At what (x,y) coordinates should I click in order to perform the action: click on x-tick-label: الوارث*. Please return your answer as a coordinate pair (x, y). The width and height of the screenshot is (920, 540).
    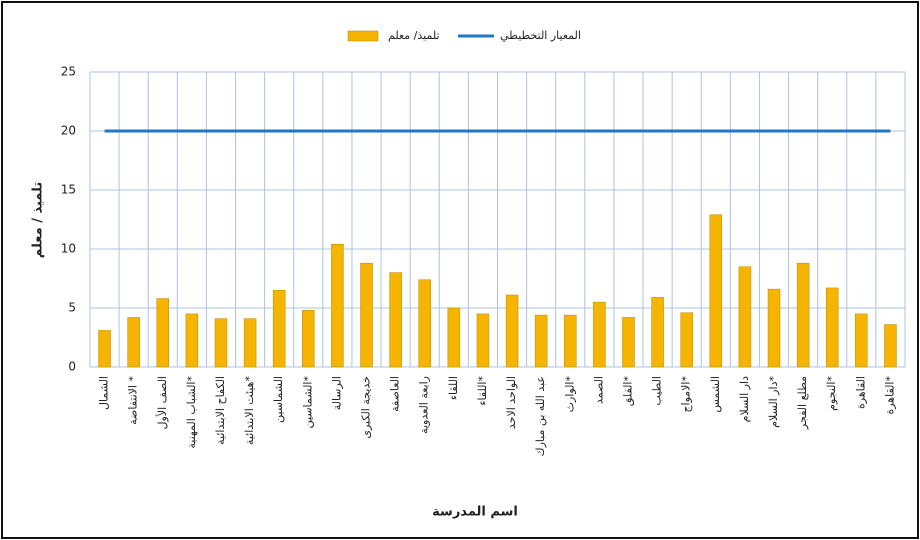
    Looking at the image, I should click on (569, 394).